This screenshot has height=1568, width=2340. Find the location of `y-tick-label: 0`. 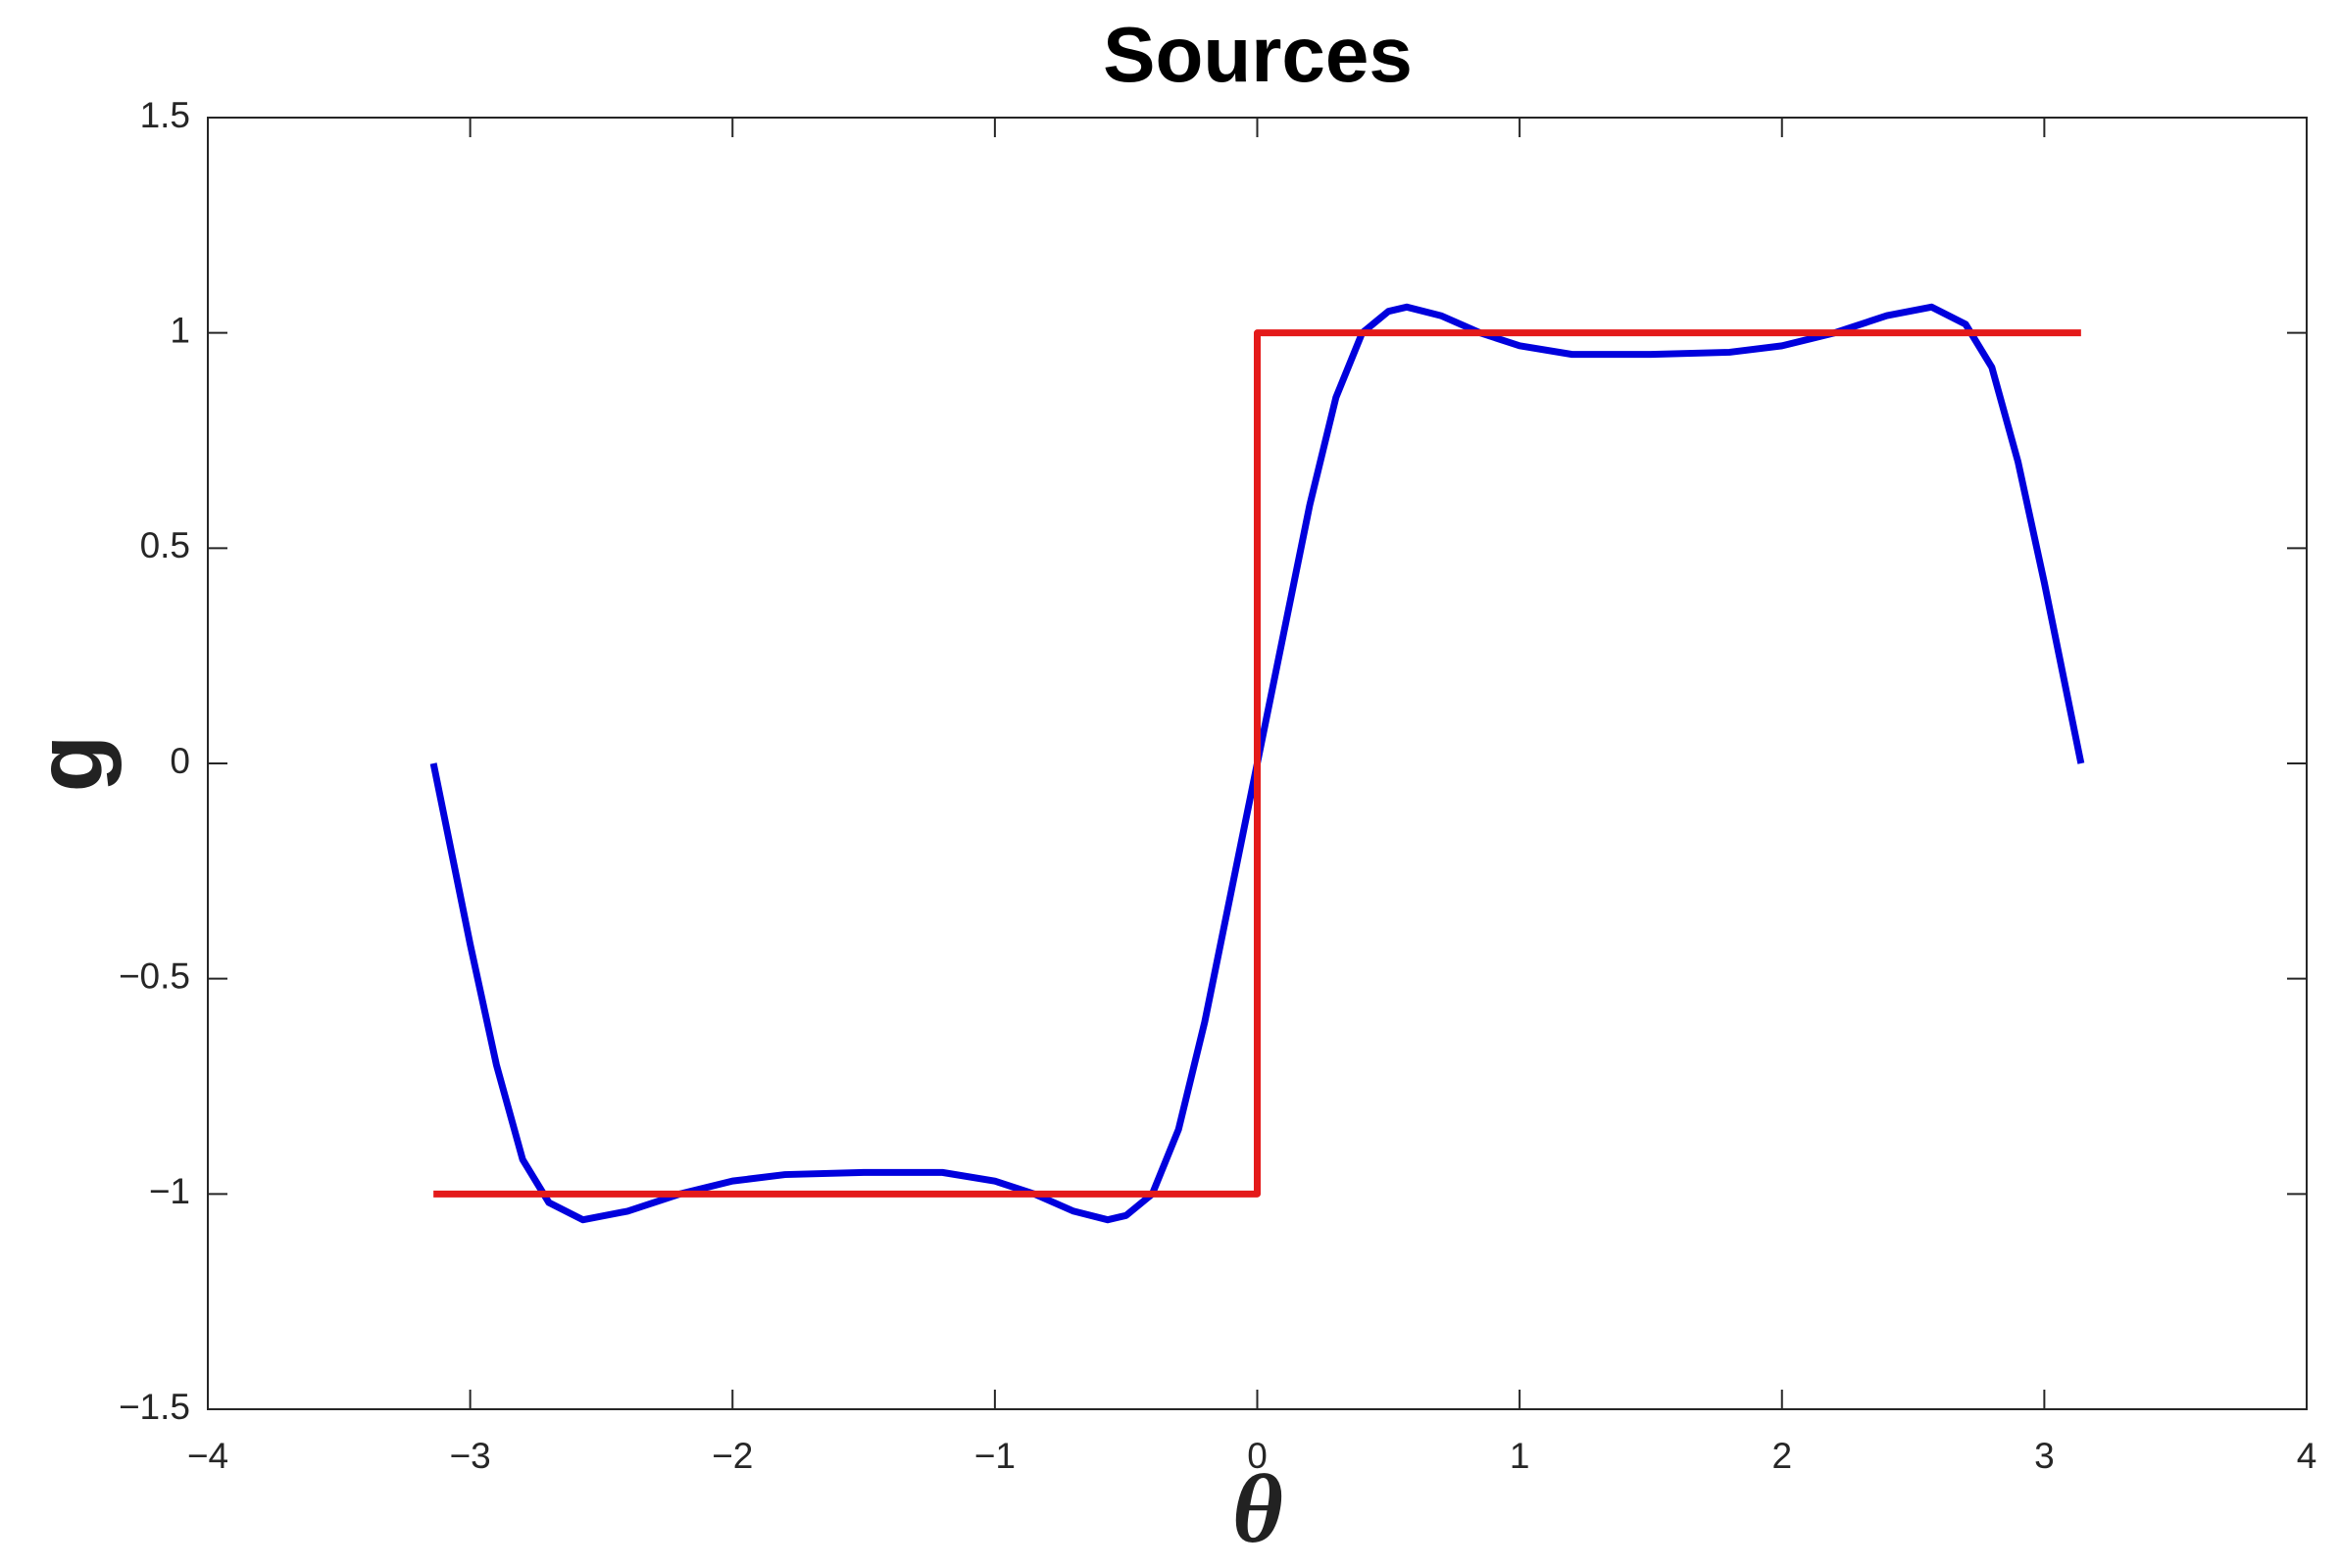

y-tick-label: 0 is located at coordinates (180, 761).